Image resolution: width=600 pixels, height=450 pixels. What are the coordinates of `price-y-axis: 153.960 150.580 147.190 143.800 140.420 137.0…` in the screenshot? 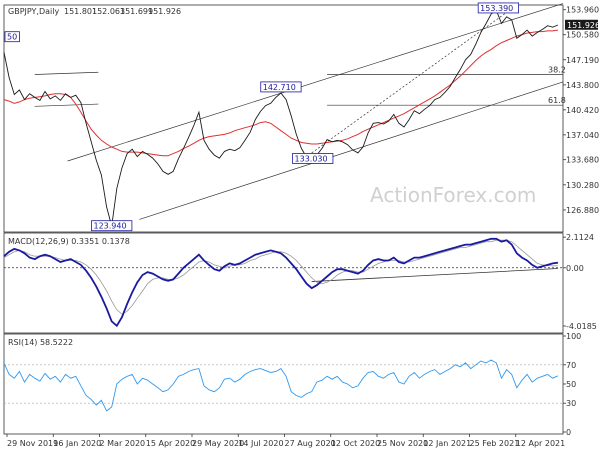 It's located at (581, 110).